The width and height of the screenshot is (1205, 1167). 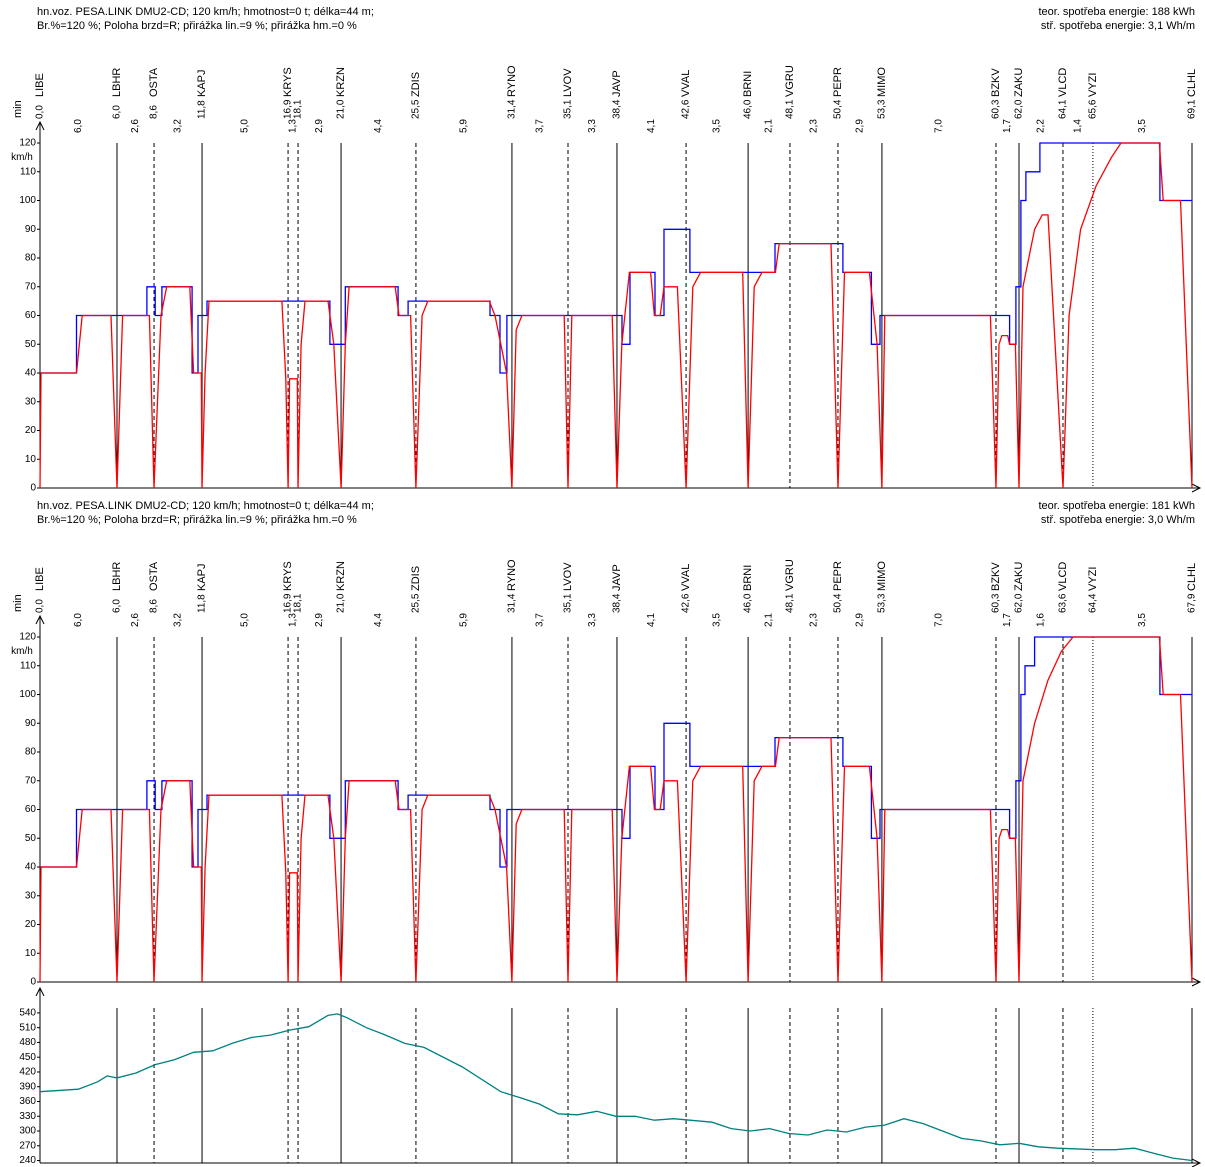 I want to click on station-time: 42,6, so click(x=686, y=109).